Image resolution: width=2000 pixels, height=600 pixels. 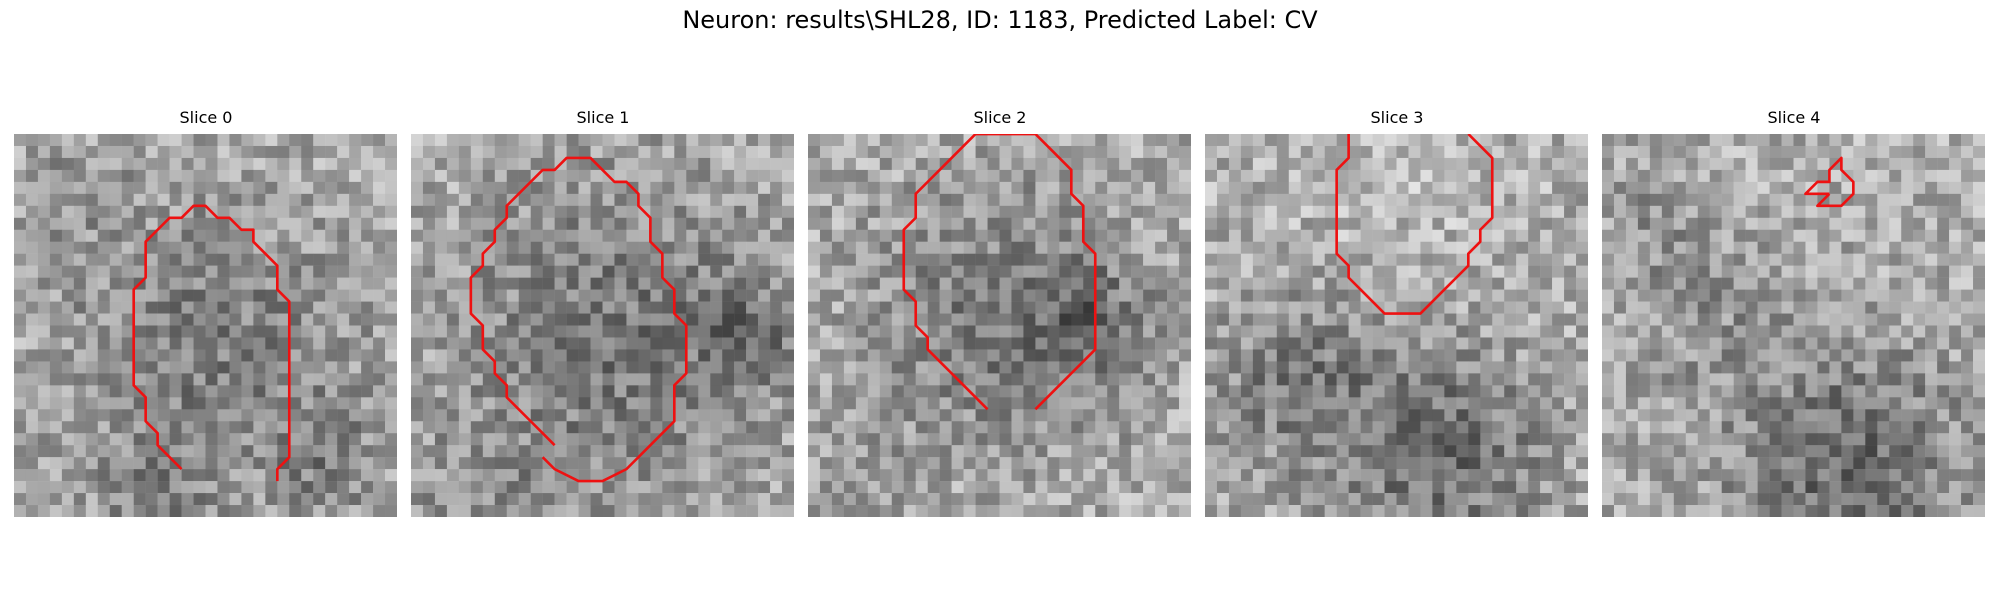 I want to click on slice-title: Slice 4, so click(x=1794, y=117).